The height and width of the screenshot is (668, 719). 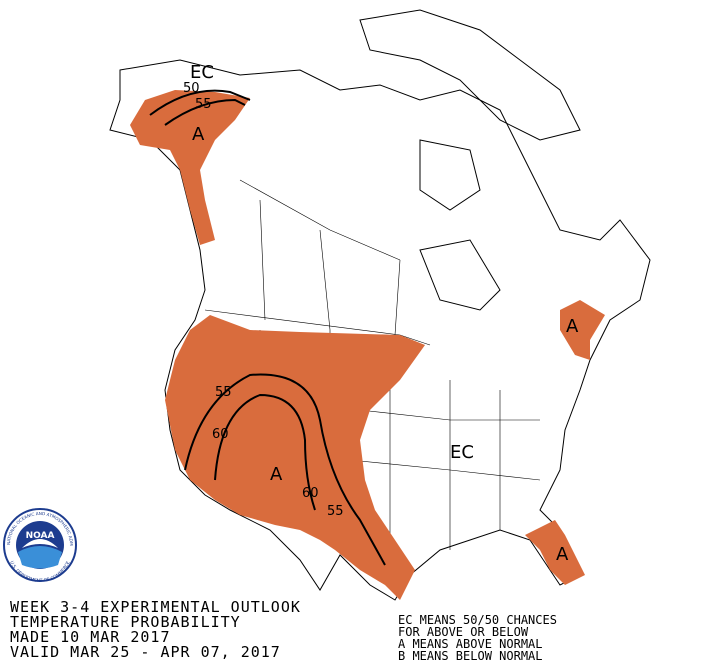 What do you see at coordinates (470, 644) in the screenshot?
I see `legend-line: A MEANS ABOVE NORMAL` at bounding box center [470, 644].